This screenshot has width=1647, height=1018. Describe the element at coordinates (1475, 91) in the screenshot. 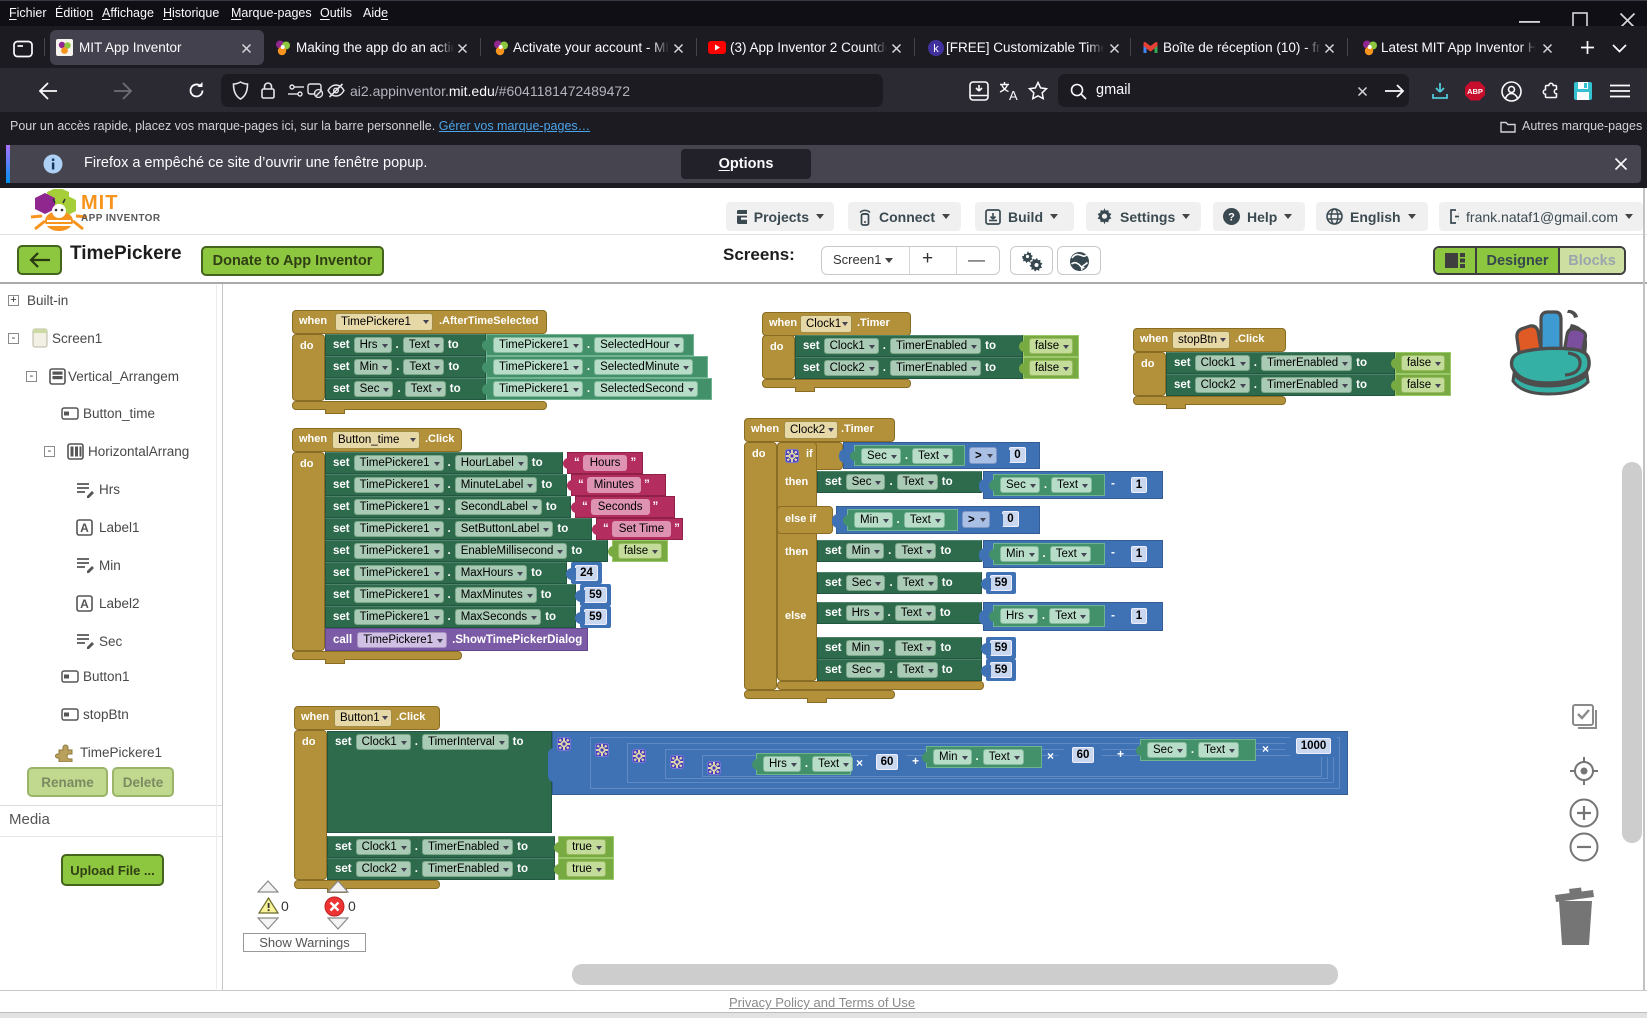

I see `svg-text: ABP` at that location.